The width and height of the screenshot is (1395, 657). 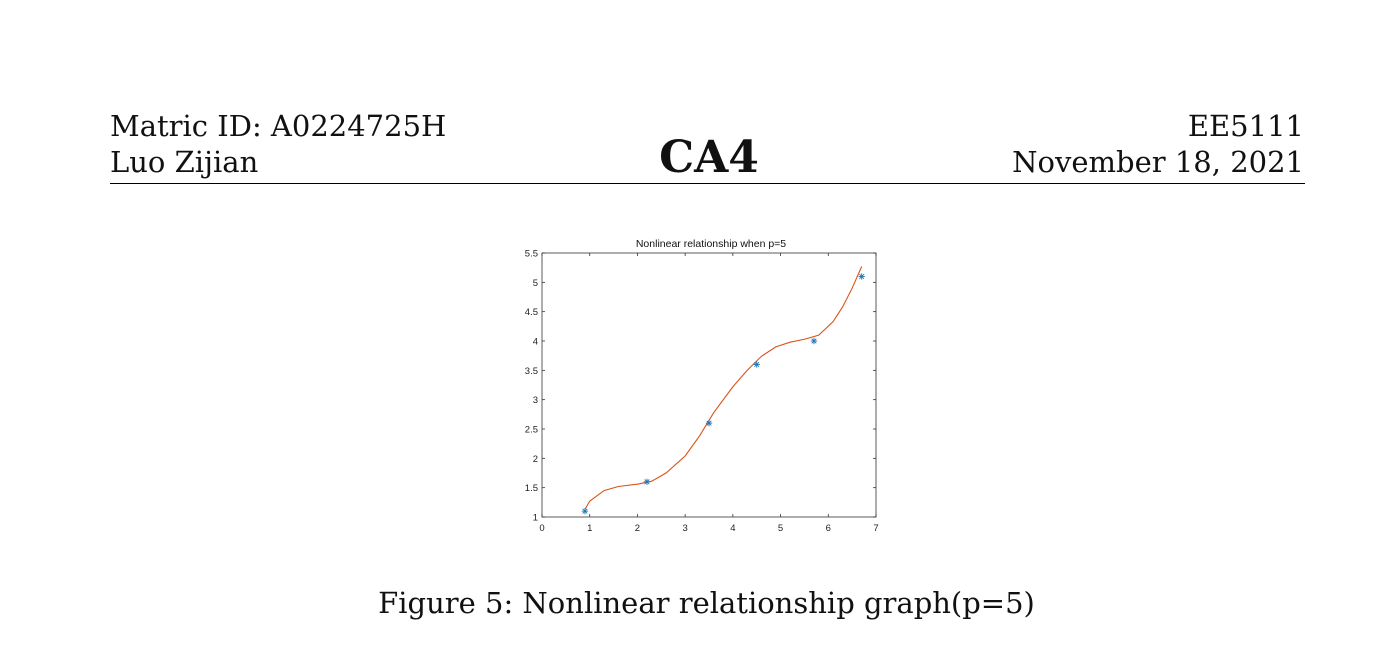 What do you see at coordinates (535, 459) in the screenshot?
I see `y-tick-label: 2` at bounding box center [535, 459].